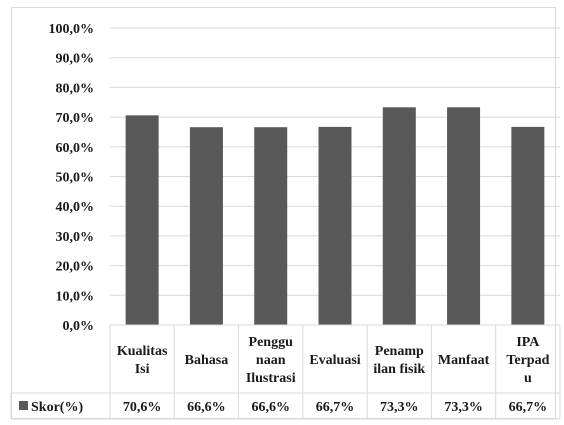 This screenshot has width=564, height=425. I want to click on y-tick-label: 20,0%, so click(75, 267).